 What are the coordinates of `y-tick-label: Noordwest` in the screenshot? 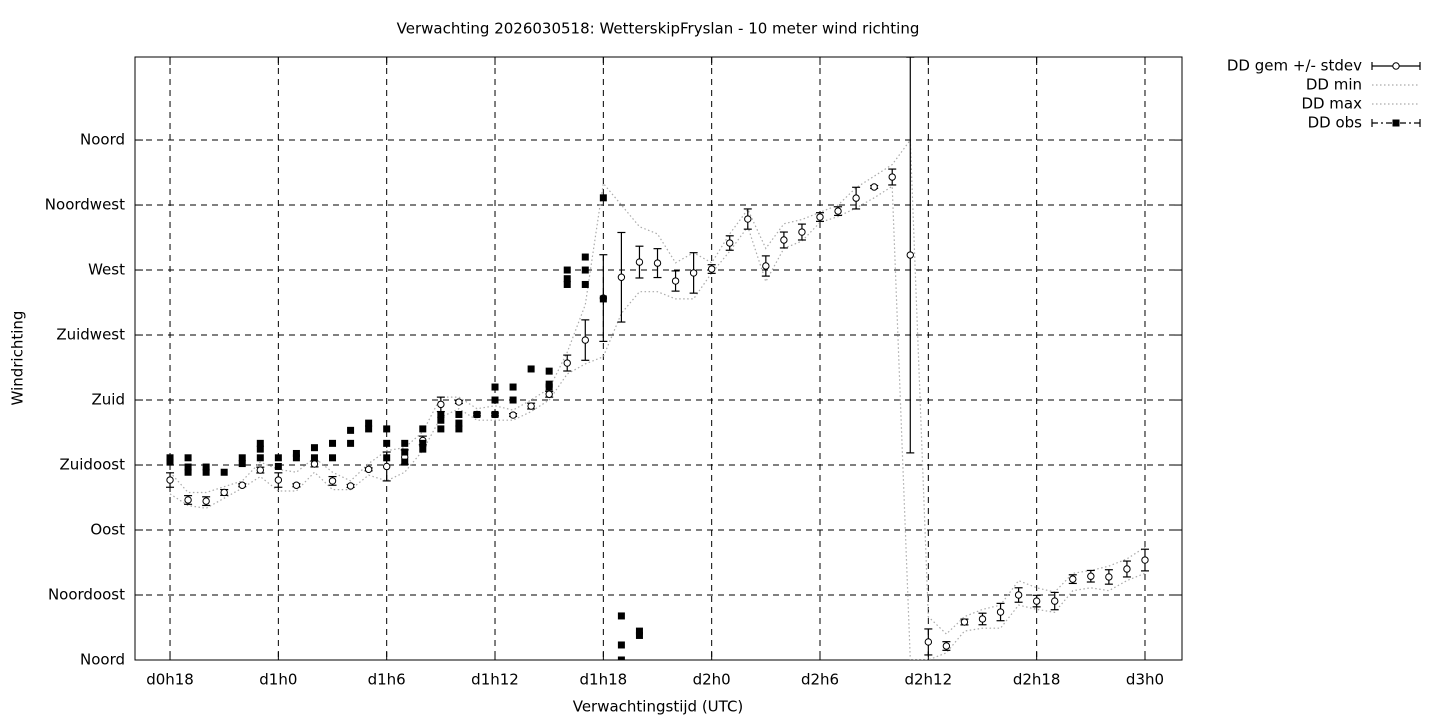 It's located at (85, 205).